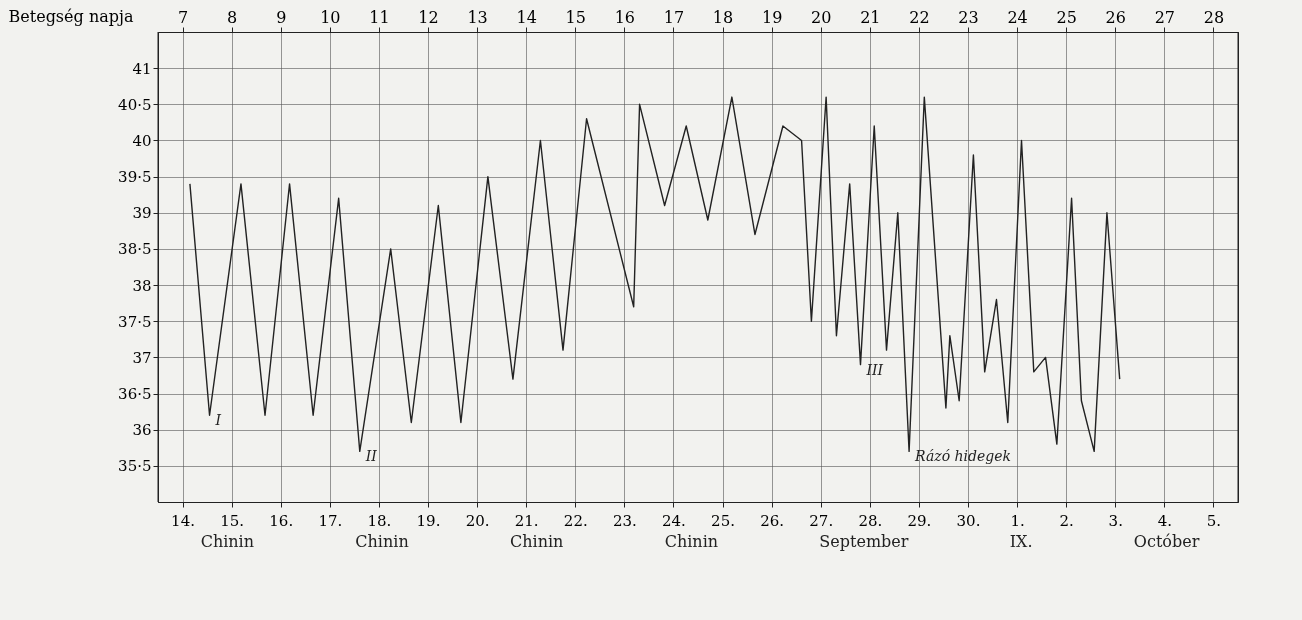 The width and height of the screenshot is (1302, 620). Describe the element at coordinates (142, 430) in the screenshot. I see `y-tick-label: 36` at that location.